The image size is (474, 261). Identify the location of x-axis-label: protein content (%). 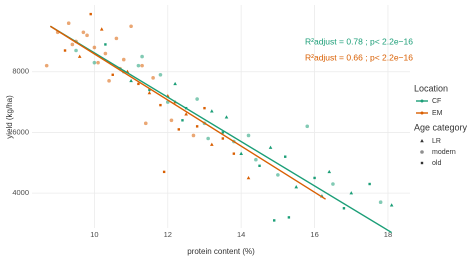
(221, 251).